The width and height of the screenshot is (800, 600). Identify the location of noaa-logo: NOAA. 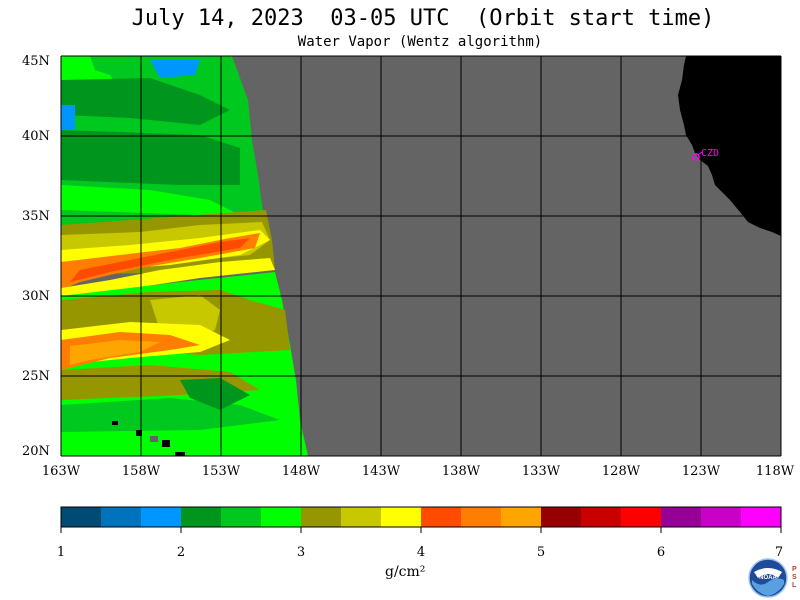
(768, 578).